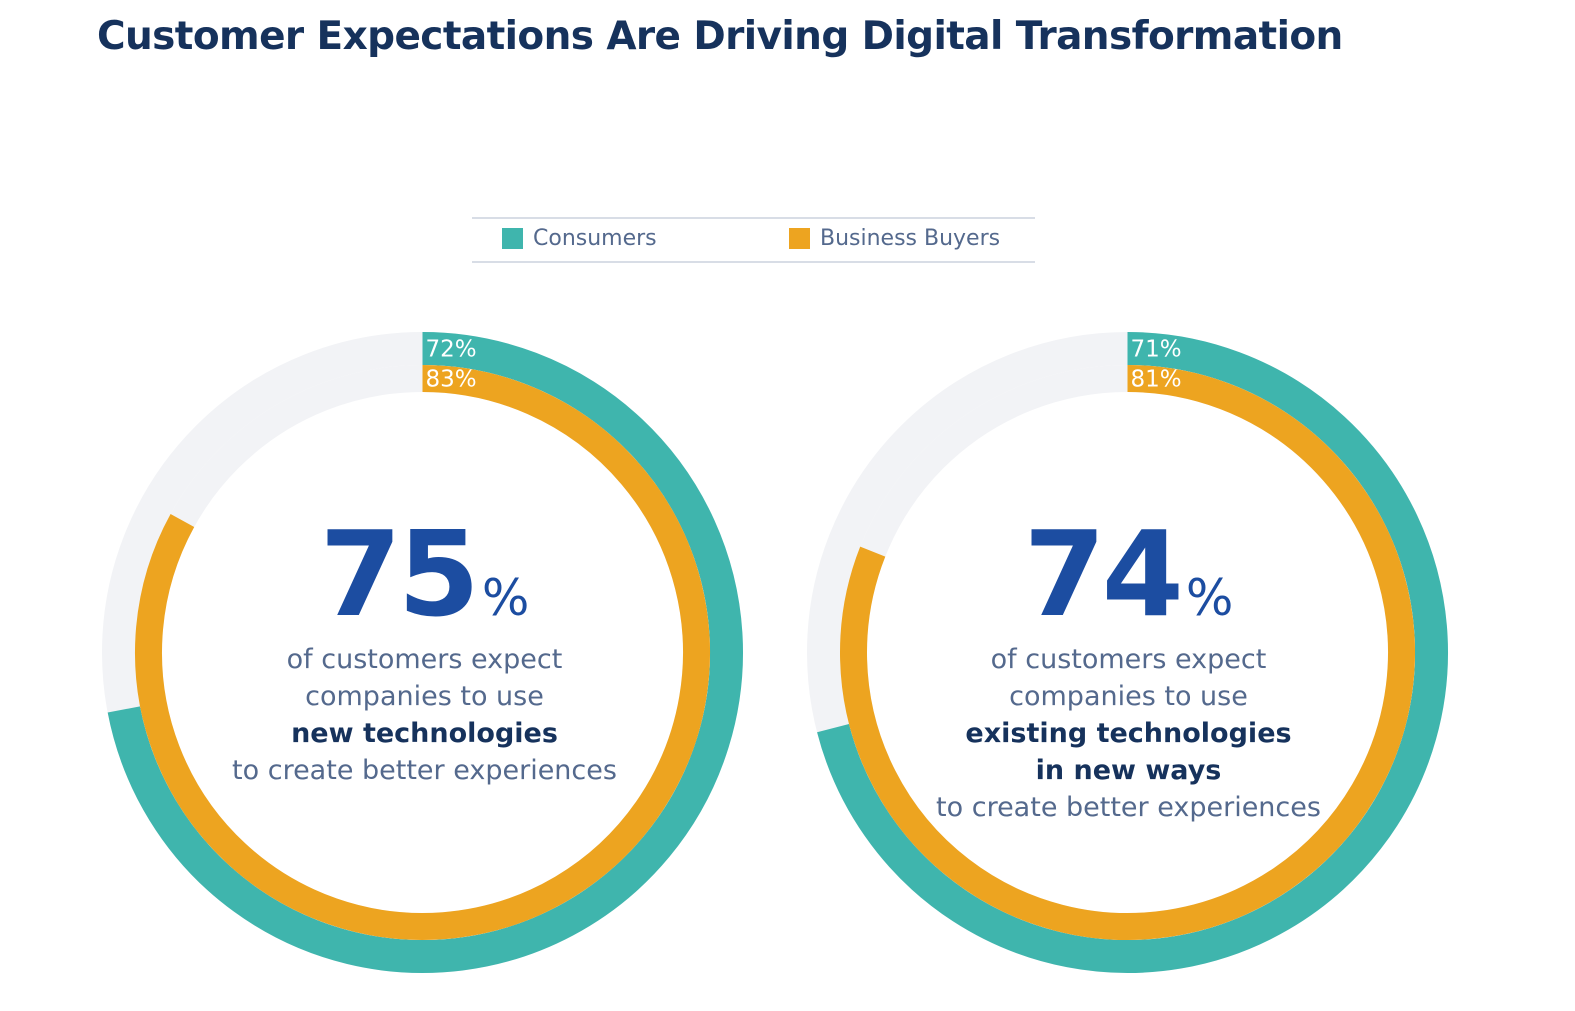 This screenshot has width=1575, height=1011. What do you see at coordinates (1128, 733) in the screenshot?
I see `caption-line-emphasis: existing technologies` at bounding box center [1128, 733].